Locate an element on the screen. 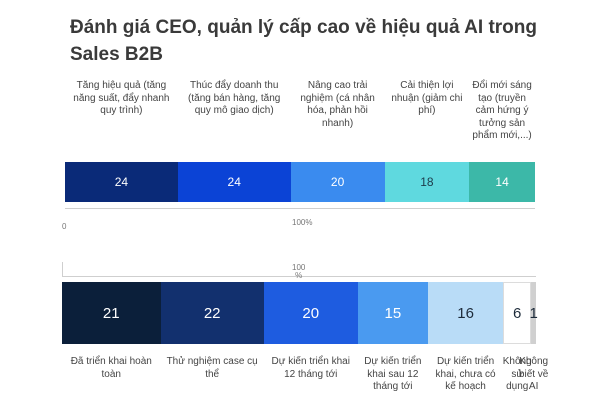  bar2-value-label: 15 is located at coordinates (393, 313).